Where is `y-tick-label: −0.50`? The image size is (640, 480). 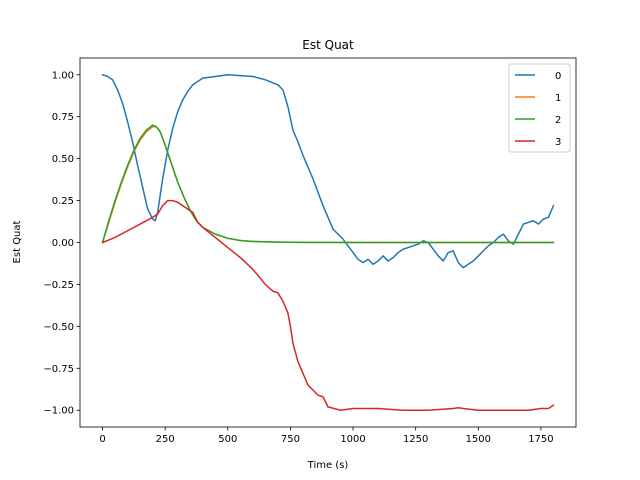 y-tick-label: −0.50 is located at coordinates (58, 327).